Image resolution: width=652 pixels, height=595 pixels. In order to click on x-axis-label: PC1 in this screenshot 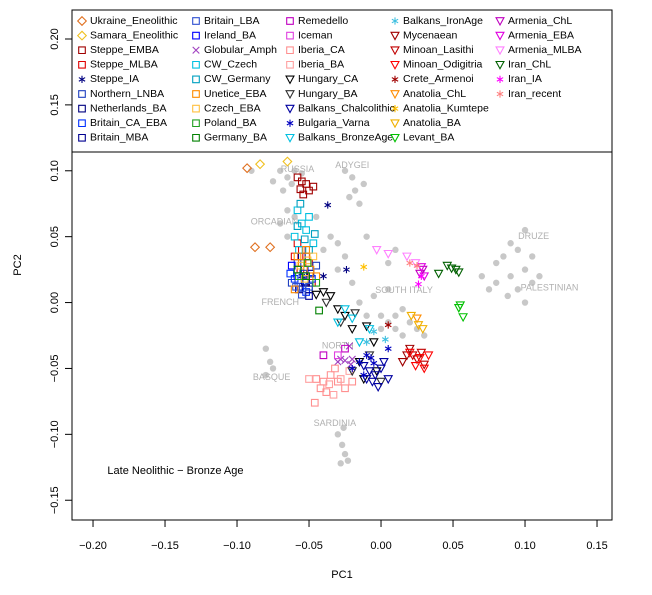, I will do `click(341, 575)`.